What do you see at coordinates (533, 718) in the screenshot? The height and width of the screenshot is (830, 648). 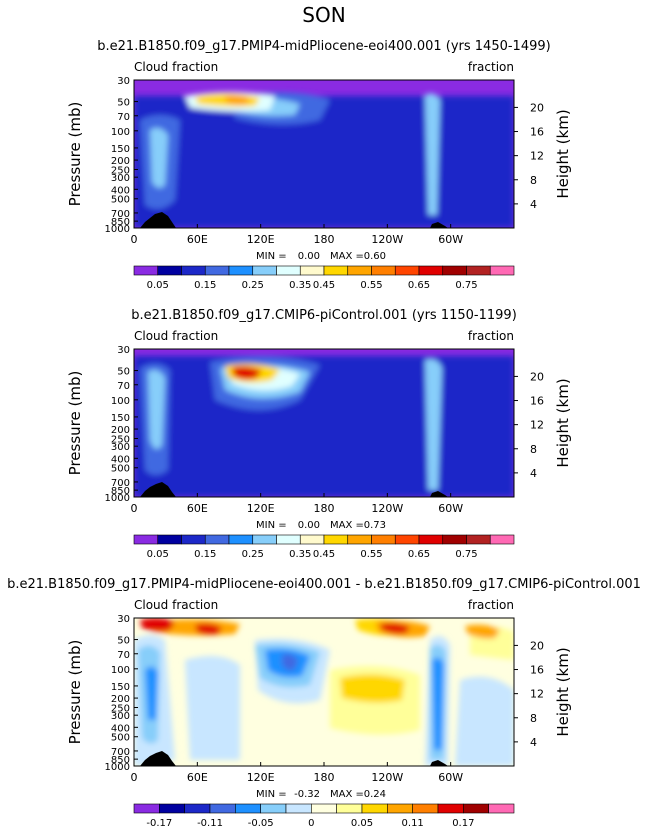 I see `height-tick-label: 8` at bounding box center [533, 718].